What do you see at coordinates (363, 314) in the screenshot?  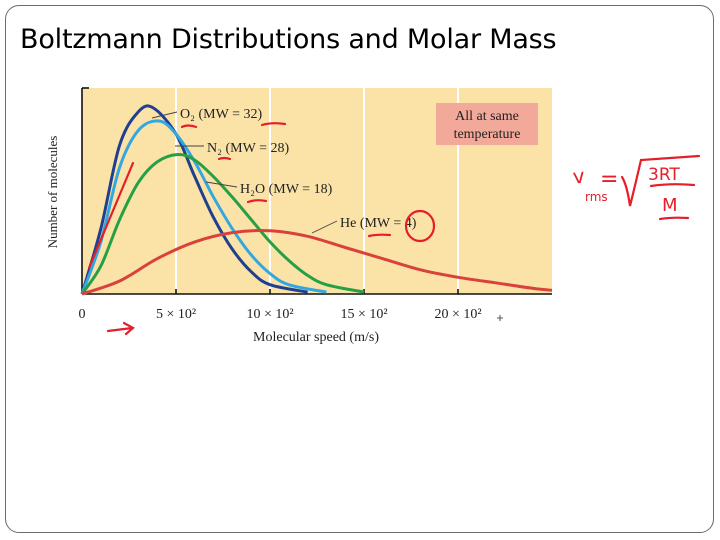 I see `x-tick-label: 15 × 10²` at bounding box center [363, 314].